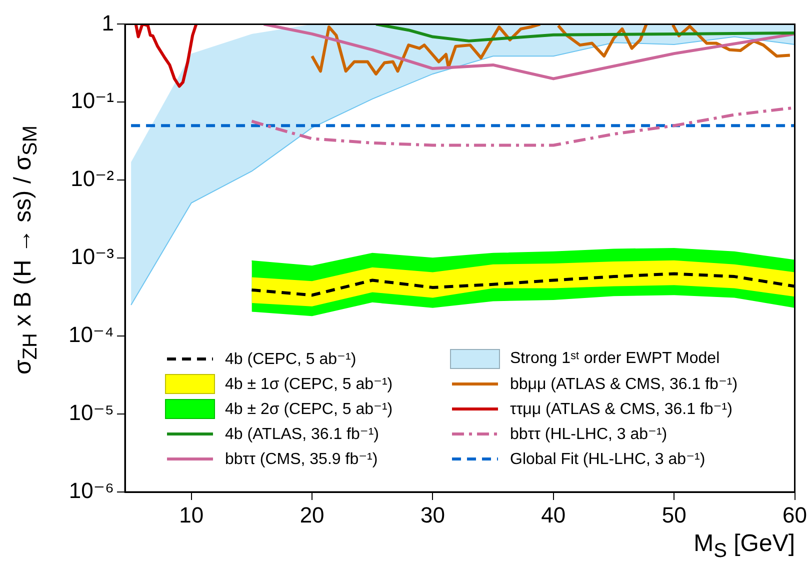  What do you see at coordinates (744, 546) in the screenshot?
I see `x-axis-title: M$_{S}$ [GeV]` at bounding box center [744, 546].